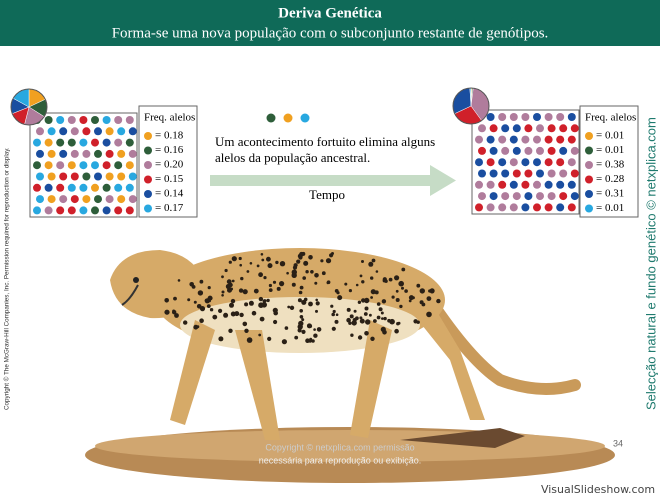 This screenshot has height=500, width=660. What do you see at coordinates (169, 118) in the screenshot?
I see `legend-title: Freq. alelos` at bounding box center [169, 118].